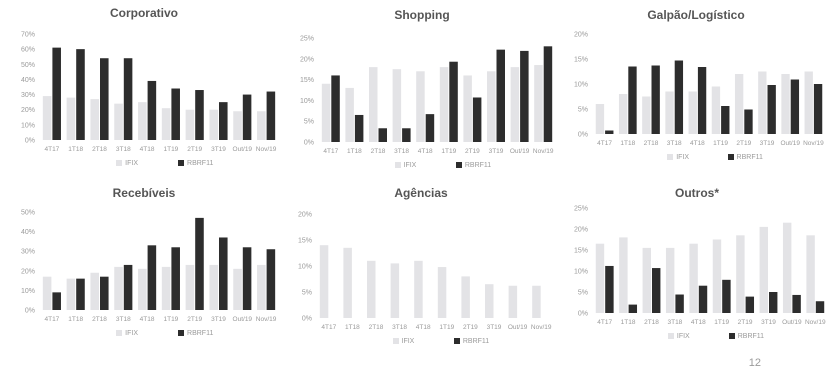 This screenshot has height=375, width=827. Describe the element at coordinates (583, 293) in the screenshot. I see `y-tick-label: 5%` at that location.